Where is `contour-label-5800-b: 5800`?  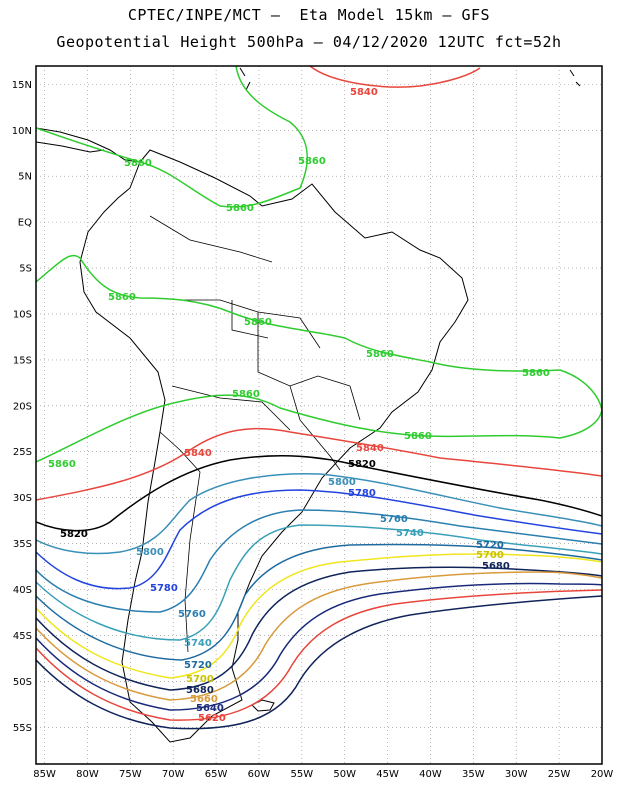
contour-label-5800-b: 5800 is located at coordinates (150, 552).